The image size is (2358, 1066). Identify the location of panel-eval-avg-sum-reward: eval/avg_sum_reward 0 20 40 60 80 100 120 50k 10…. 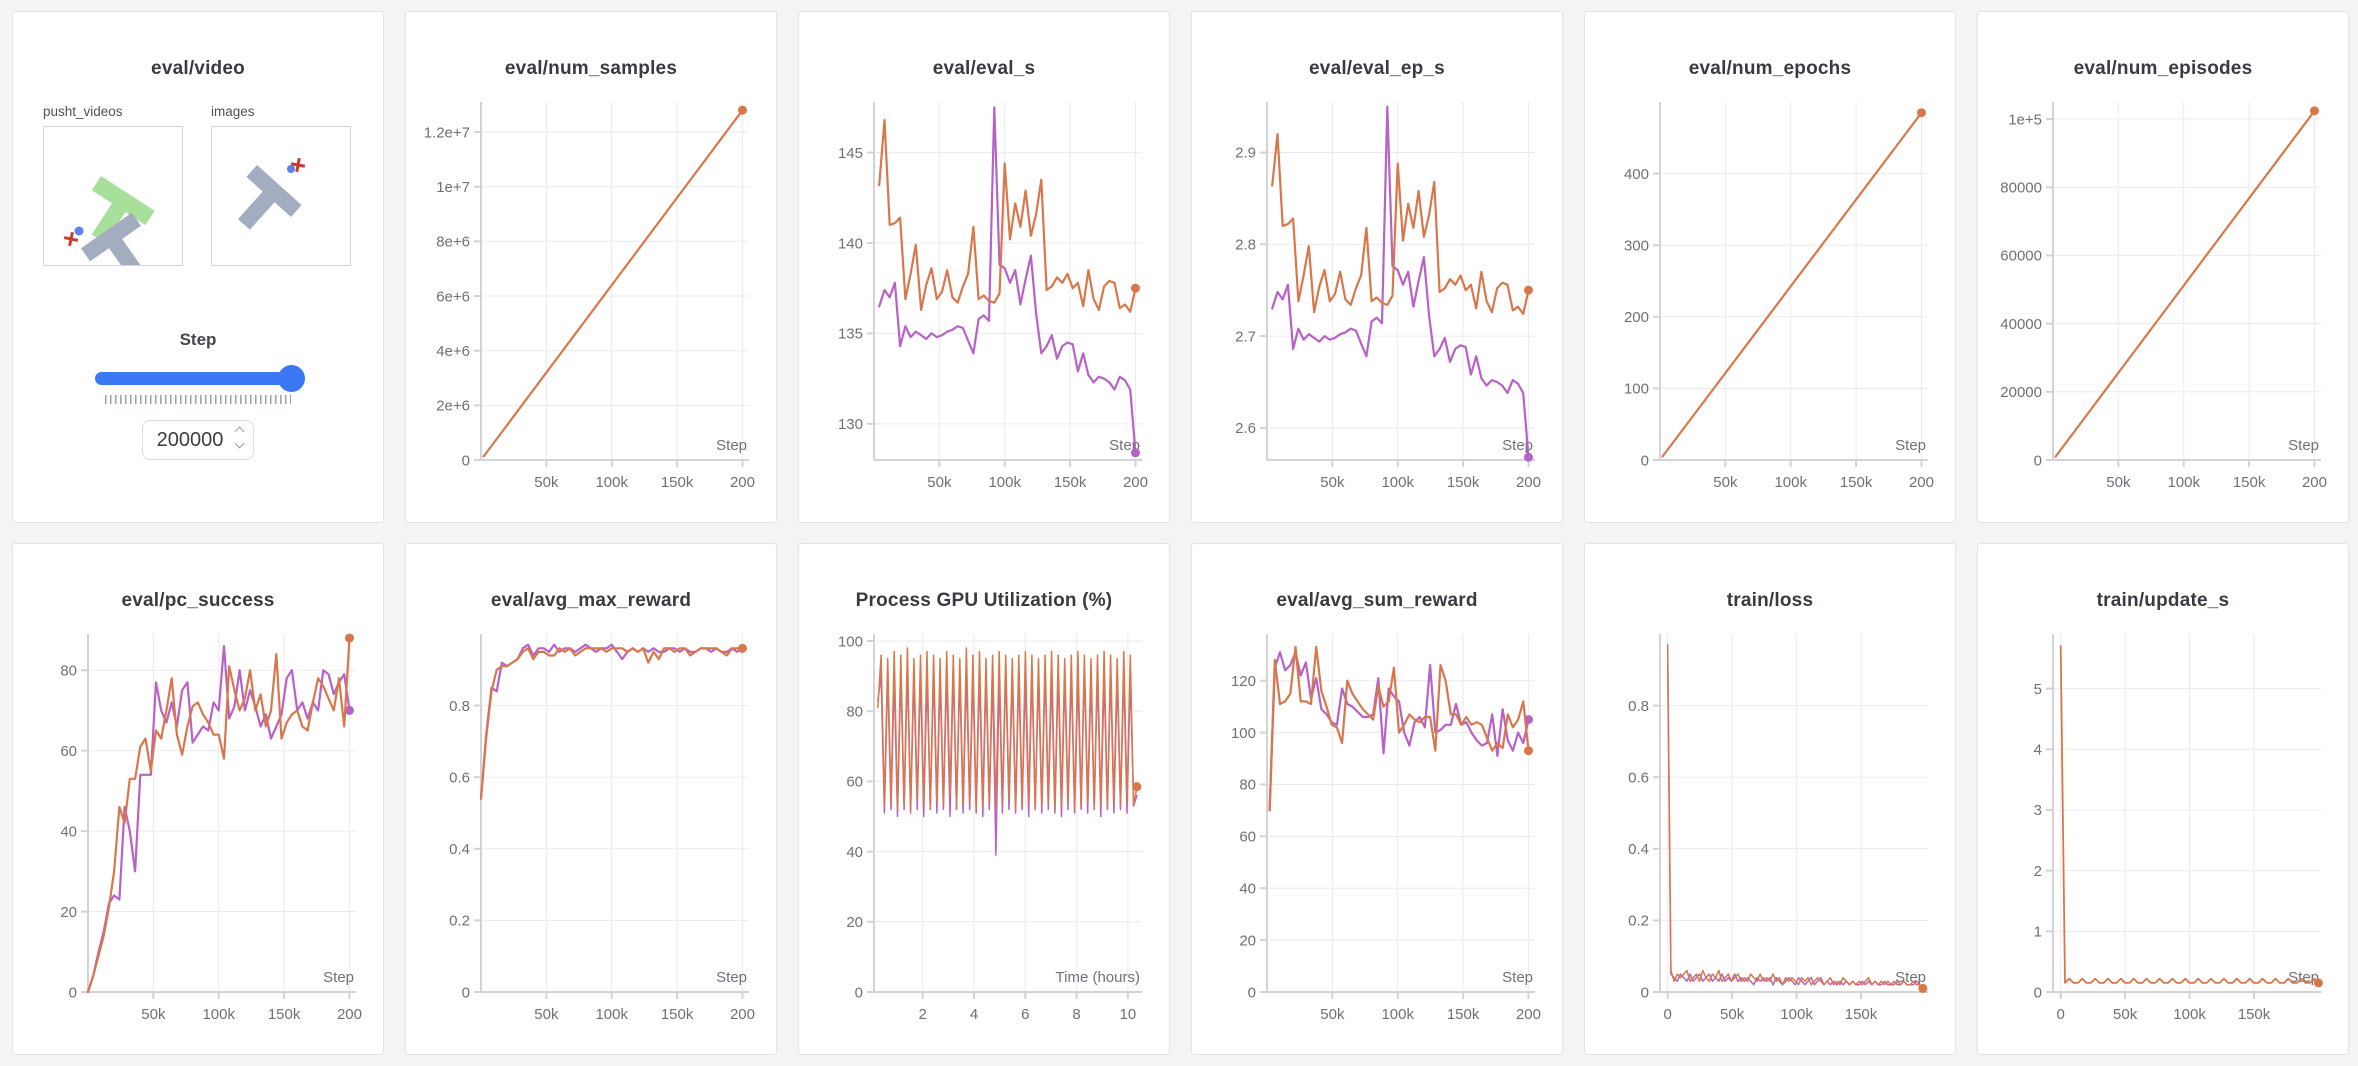
(1377, 799).